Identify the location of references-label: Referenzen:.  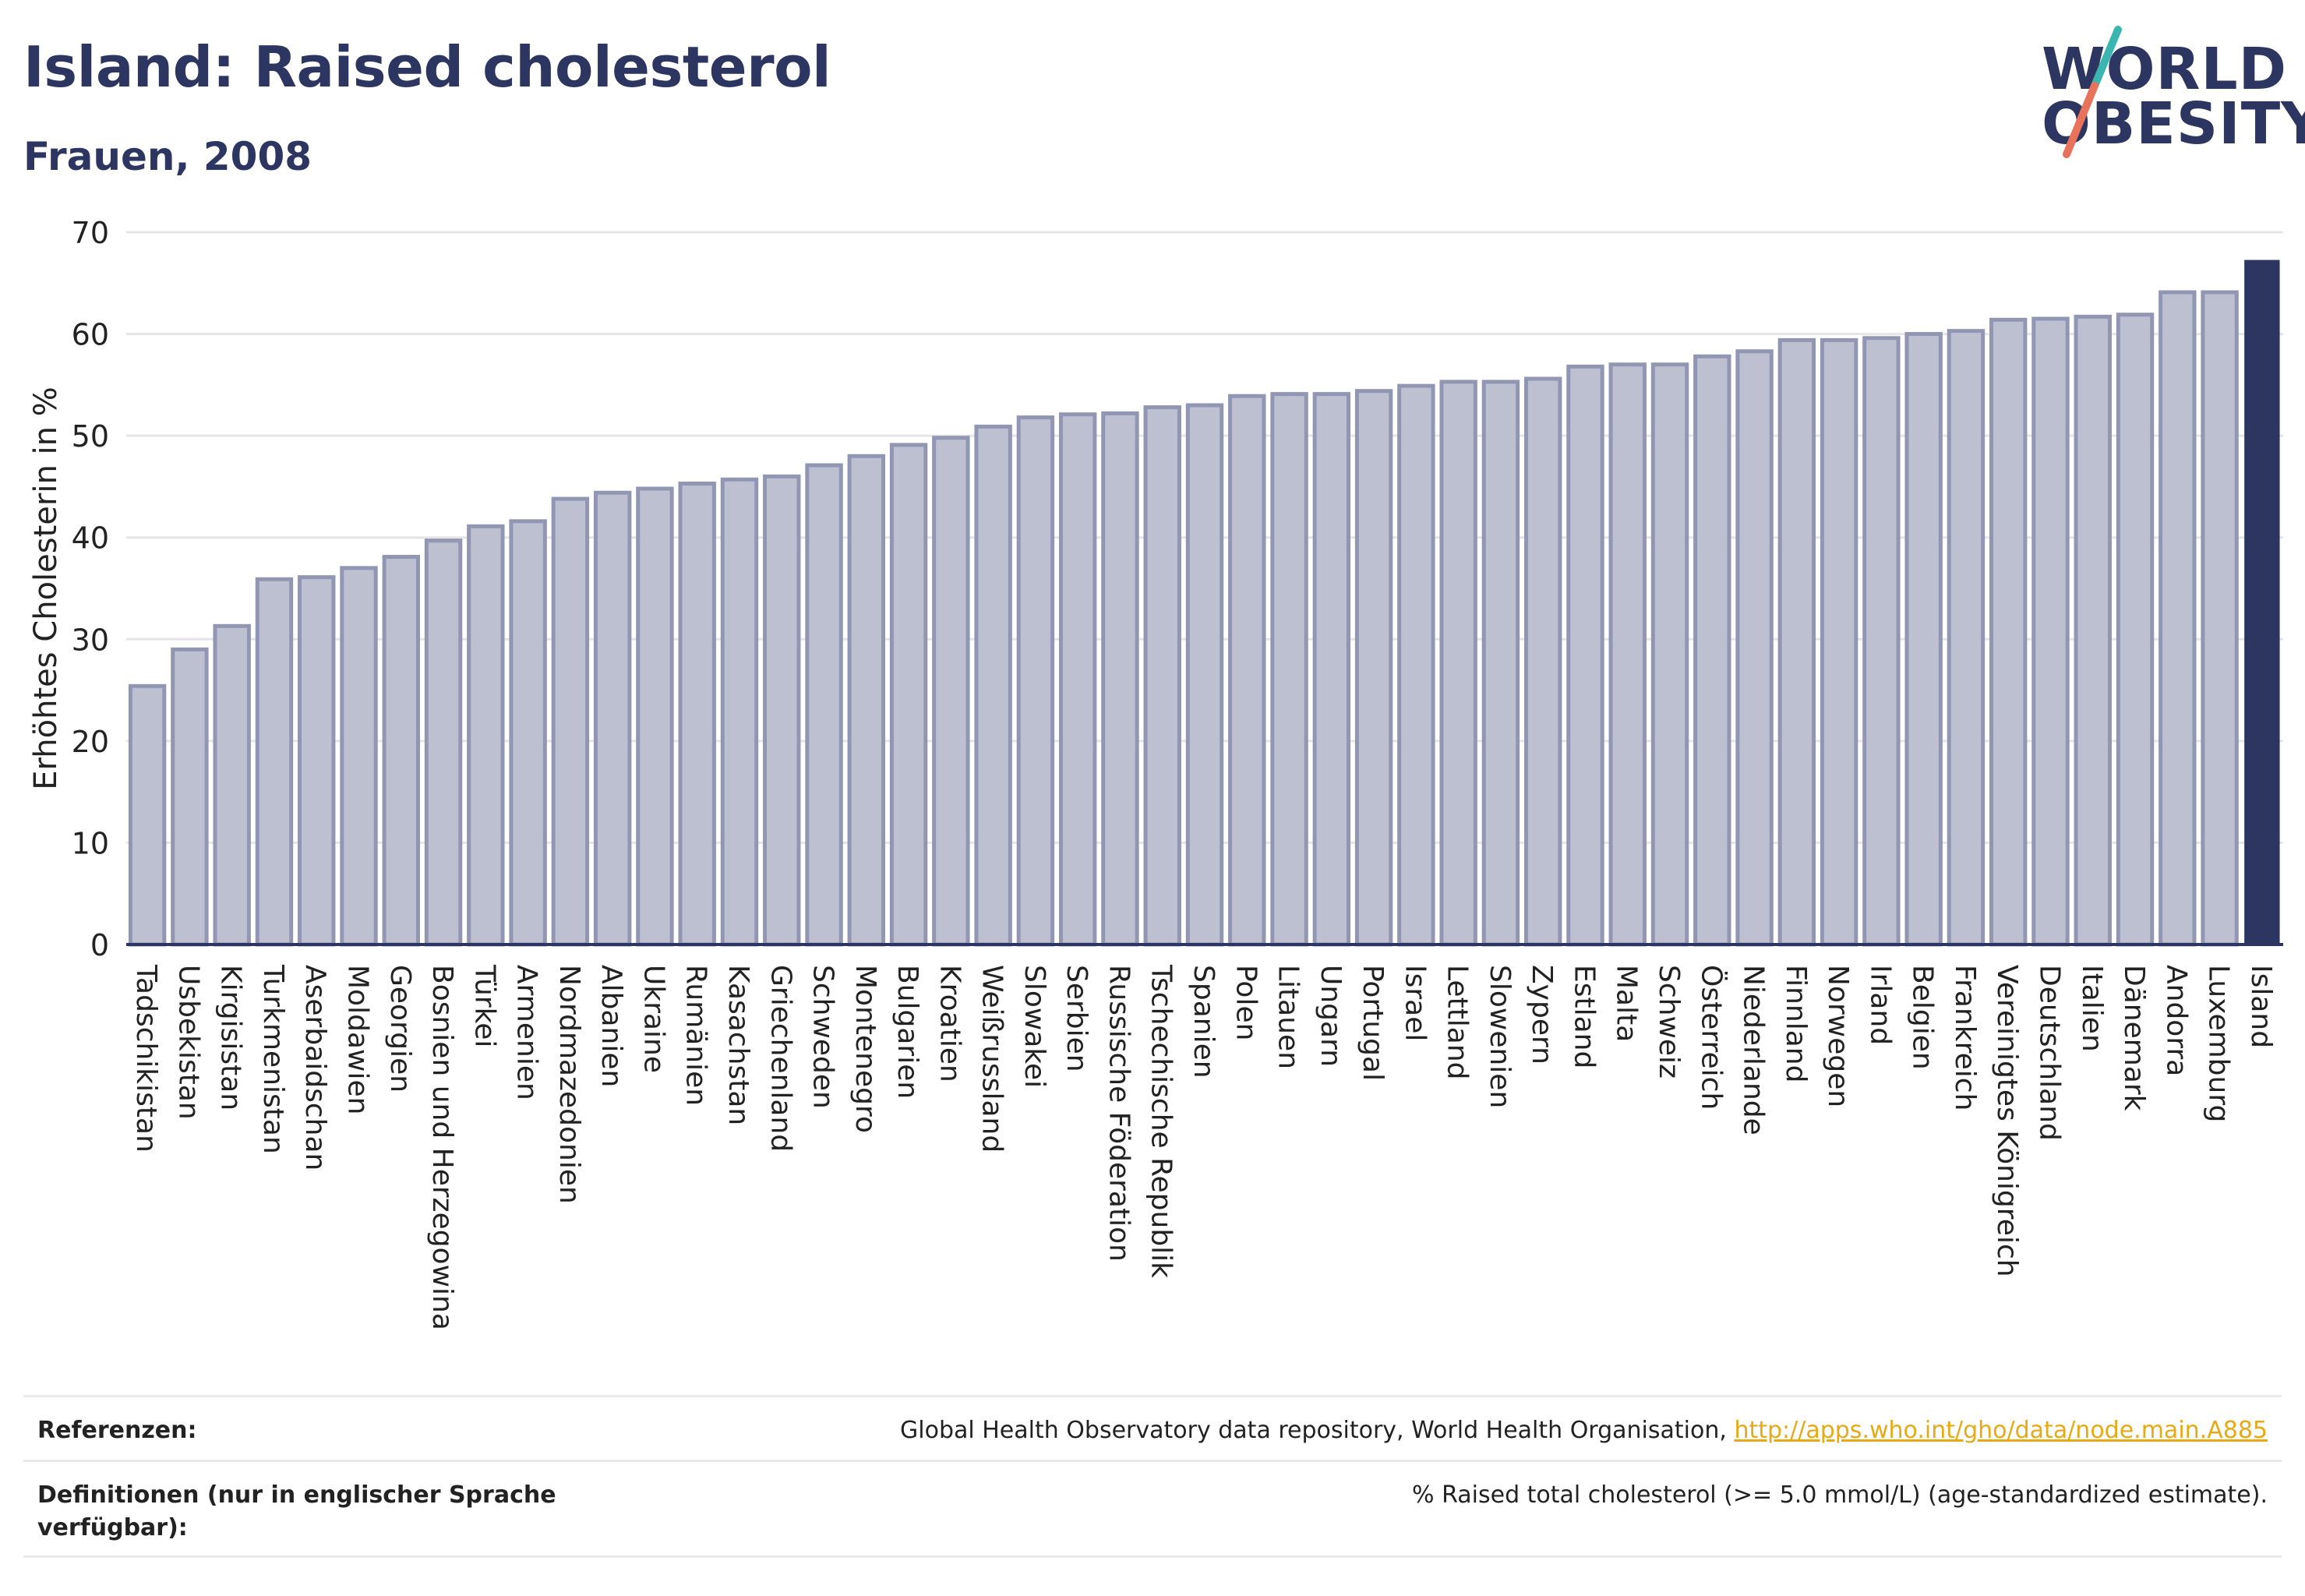
(117, 1430).